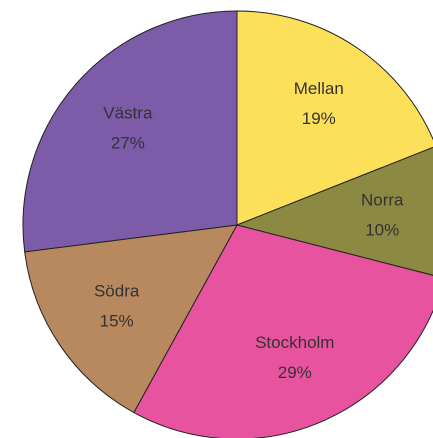 The width and height of the screenshot is (433, 438). I want to click on slice-value-label: 27%, so click(128, 142).